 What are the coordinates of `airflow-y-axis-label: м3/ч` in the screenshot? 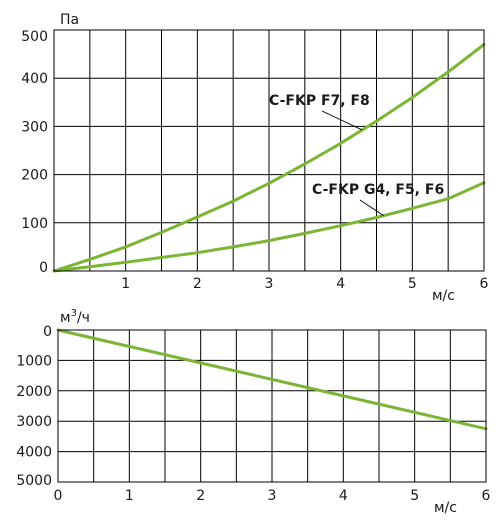 It's located at (75, 317).